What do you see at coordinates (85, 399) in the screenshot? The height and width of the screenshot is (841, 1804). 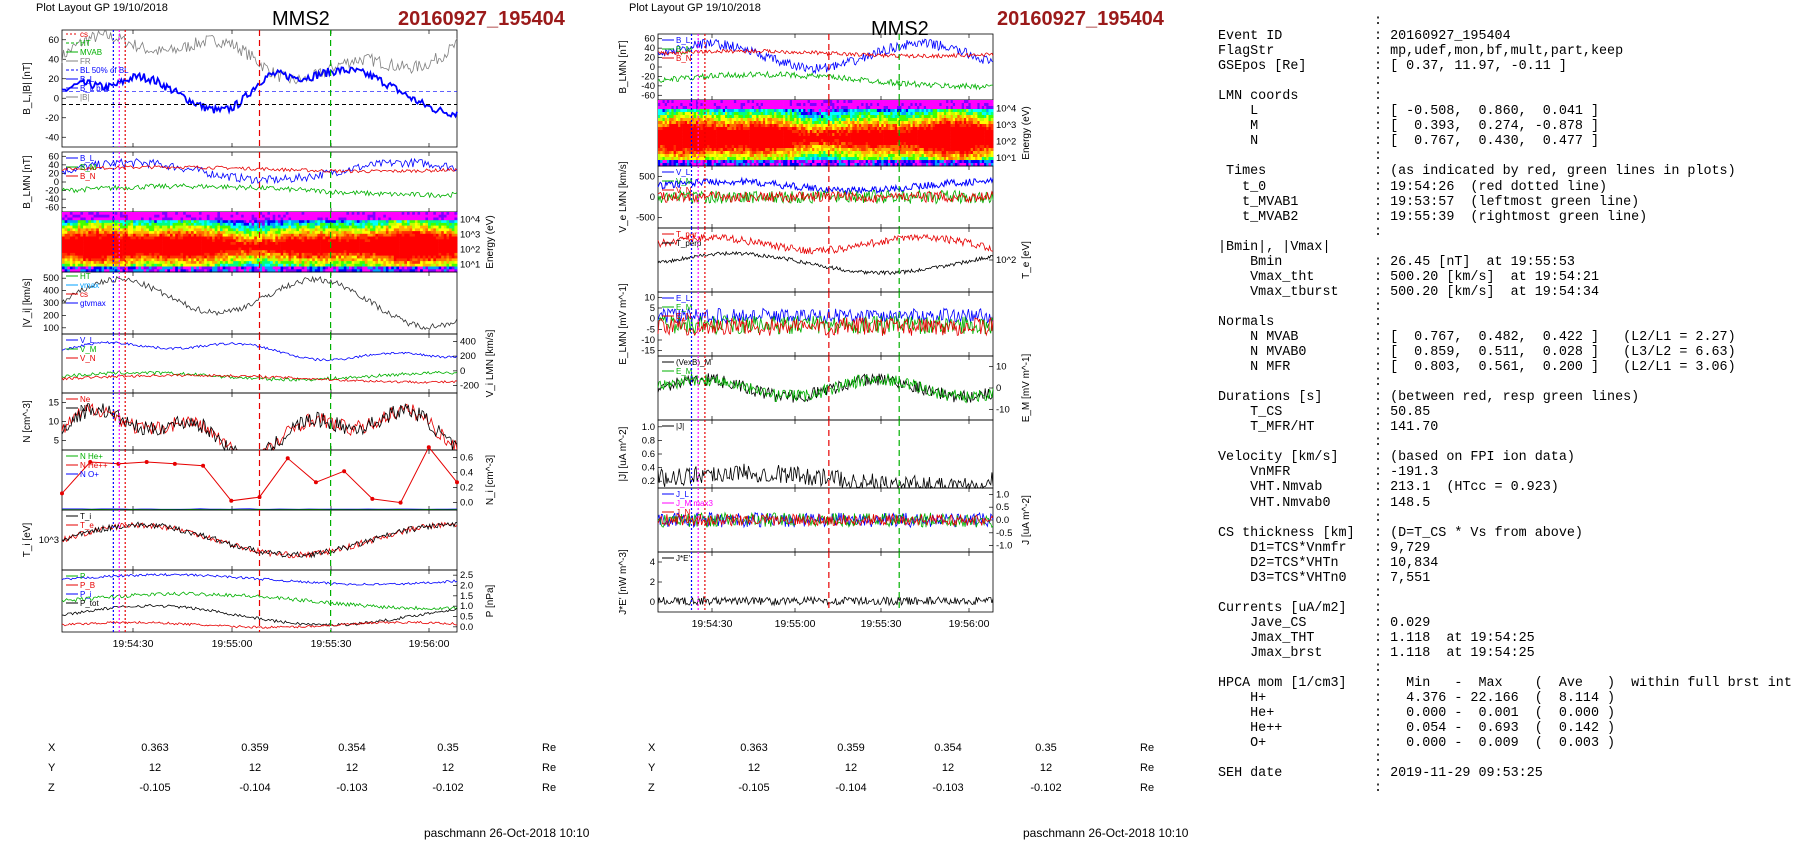 I see `legend-label: Ne` at bounding box center [85, 399].